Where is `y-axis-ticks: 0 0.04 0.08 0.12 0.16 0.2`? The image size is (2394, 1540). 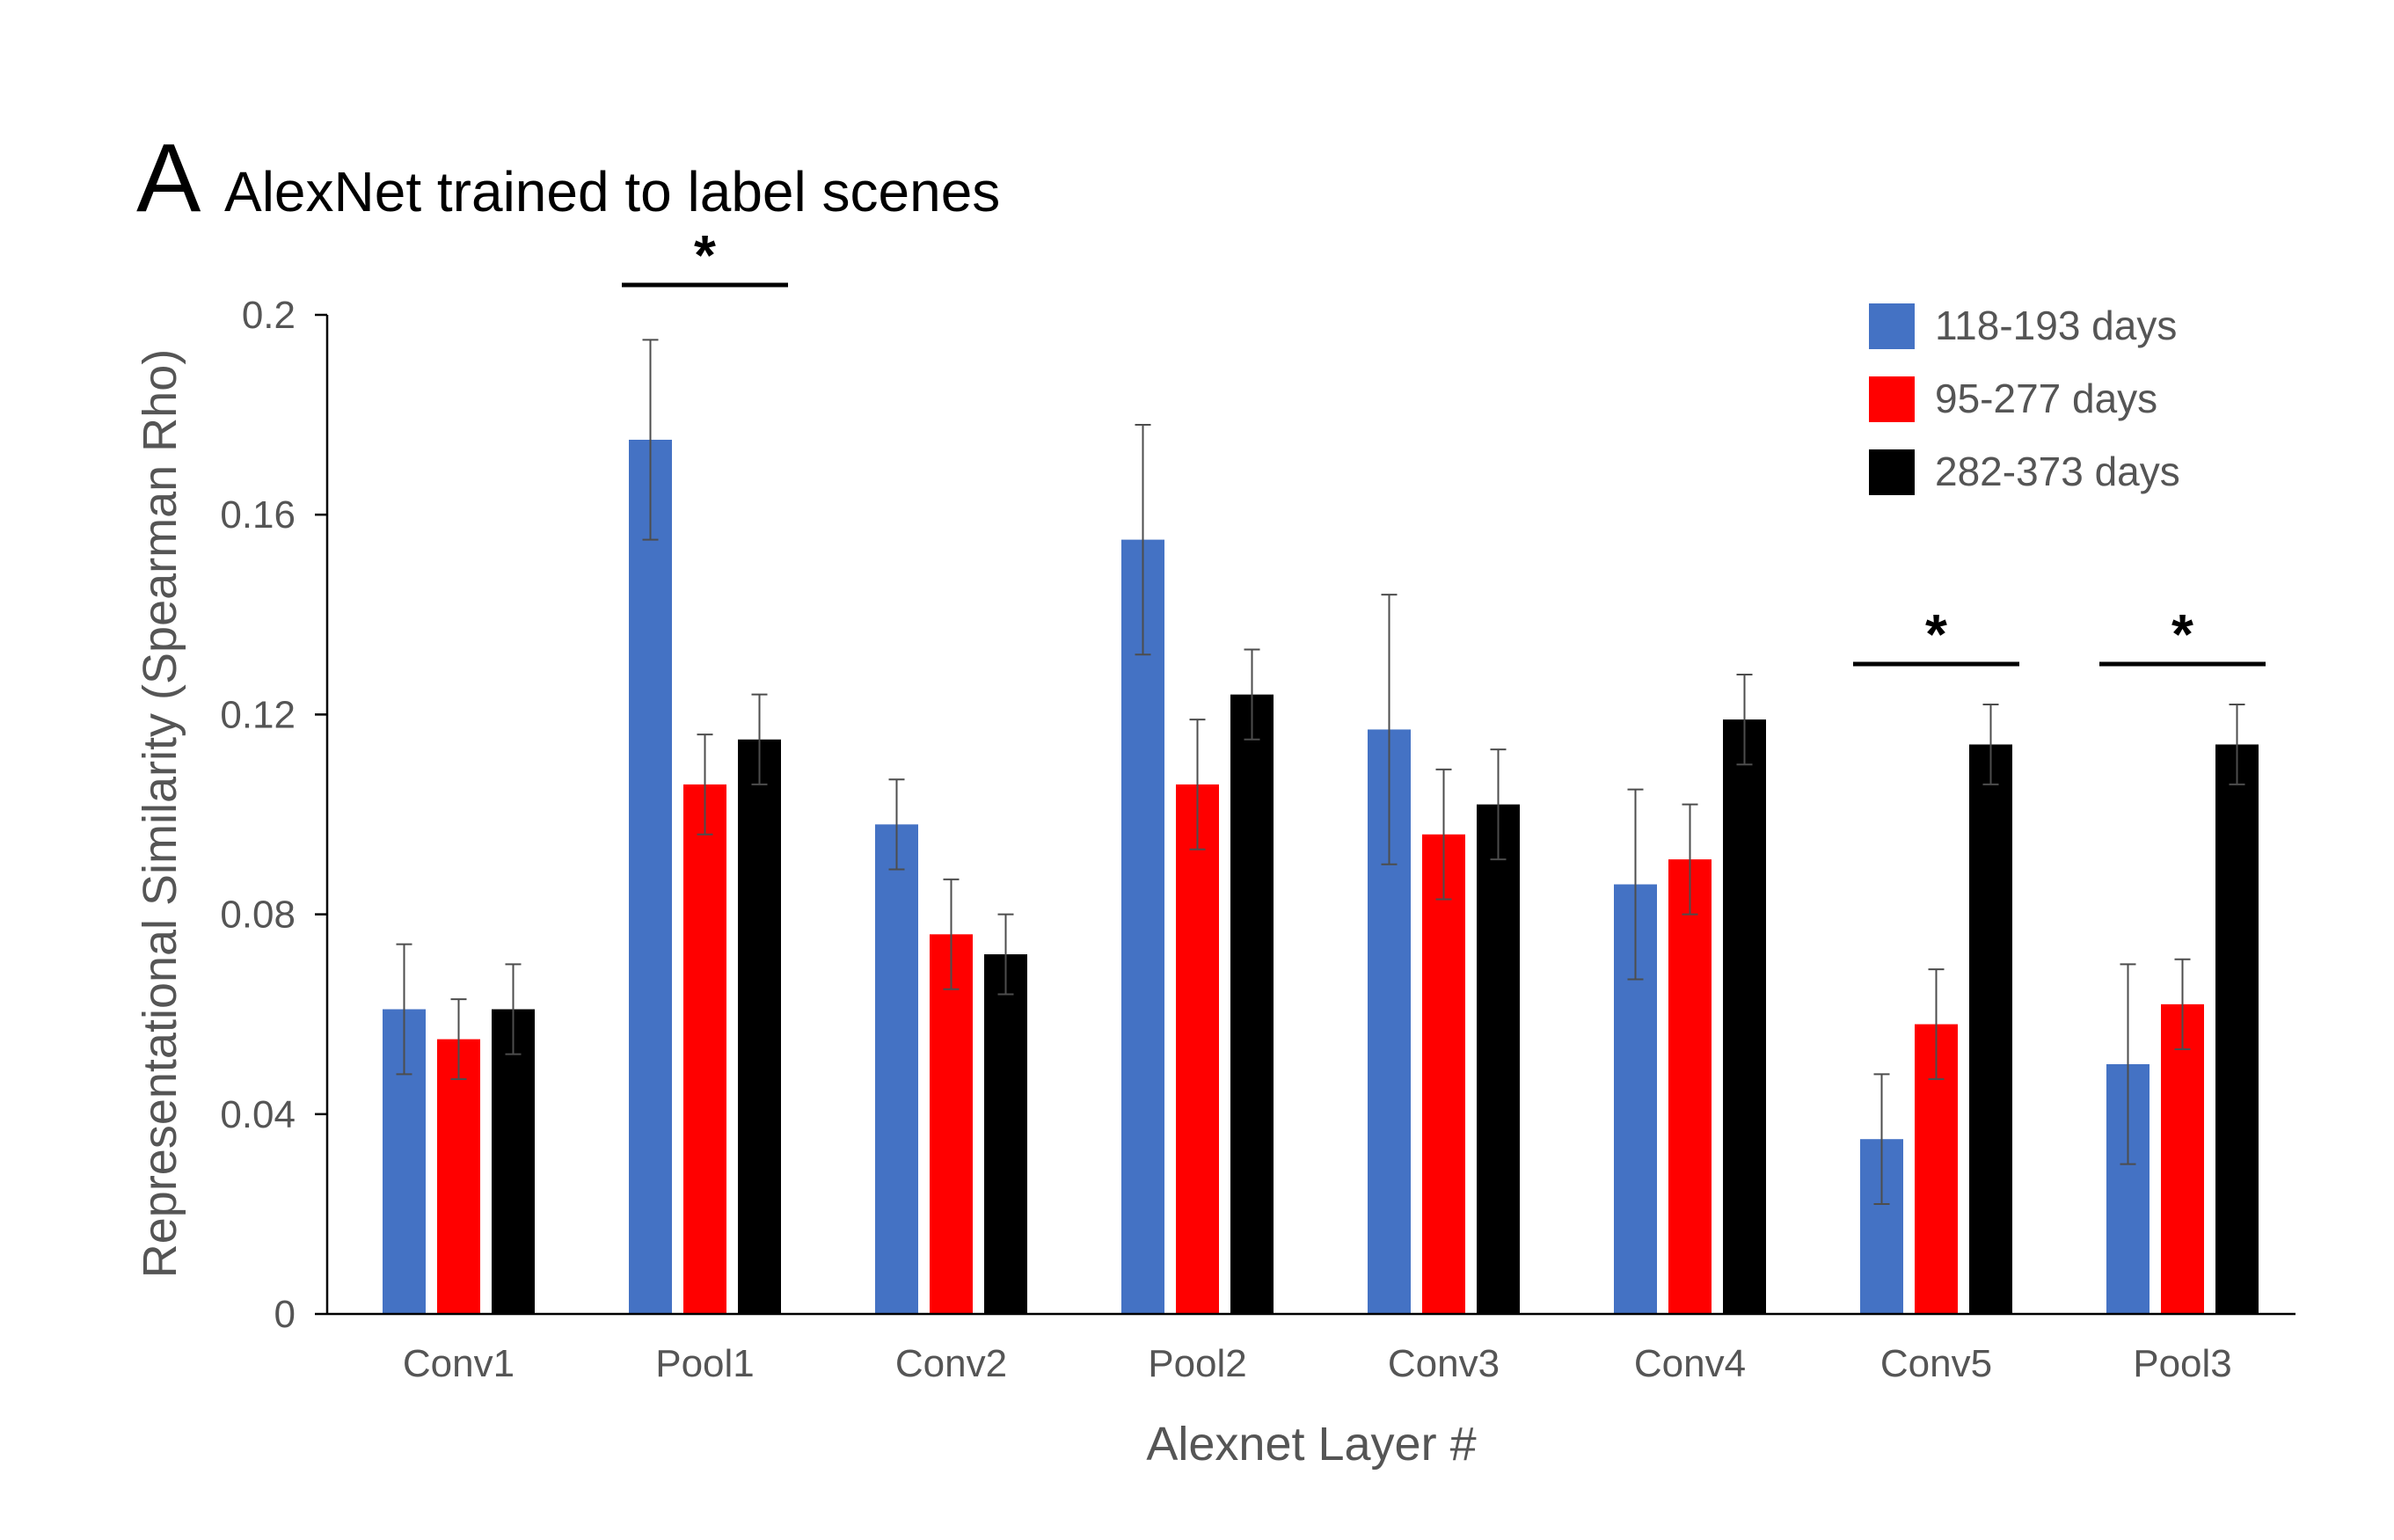 y-axis-ticks: 0 0.04 0.08 0.12 0.16 0.2 is located at coordinates (273, 815).